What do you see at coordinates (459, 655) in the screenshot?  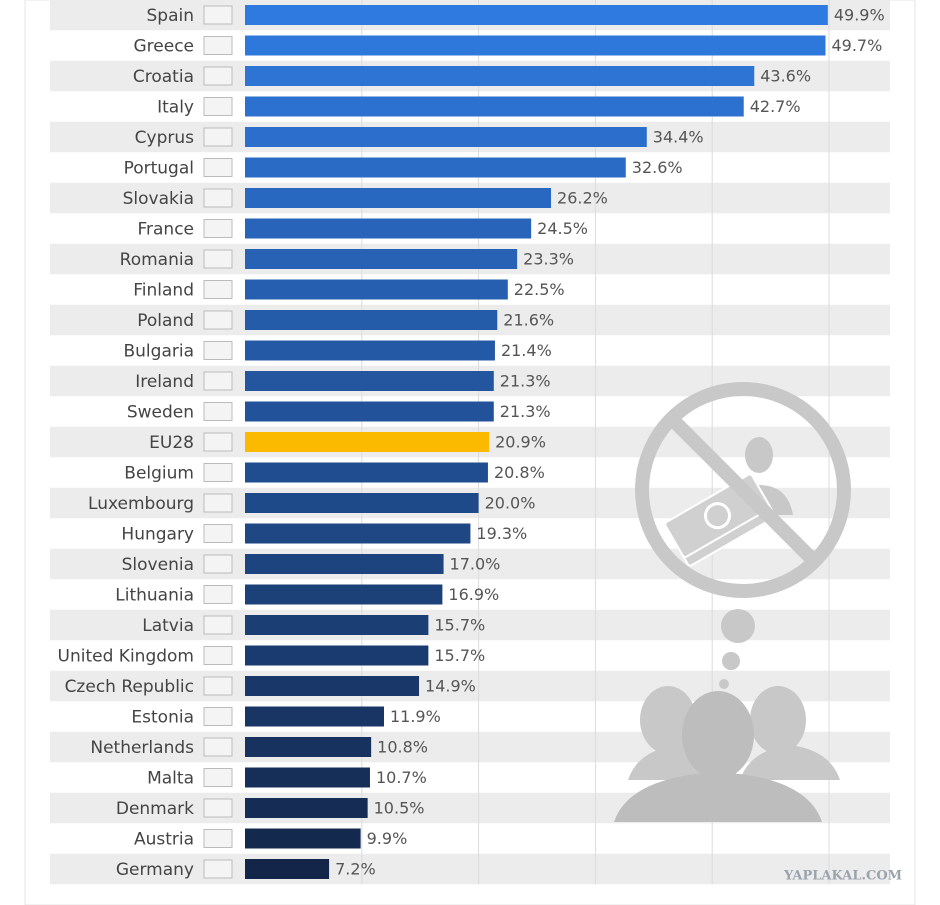 I see `value-label: 15.7%` at bounding box center [459, 655].